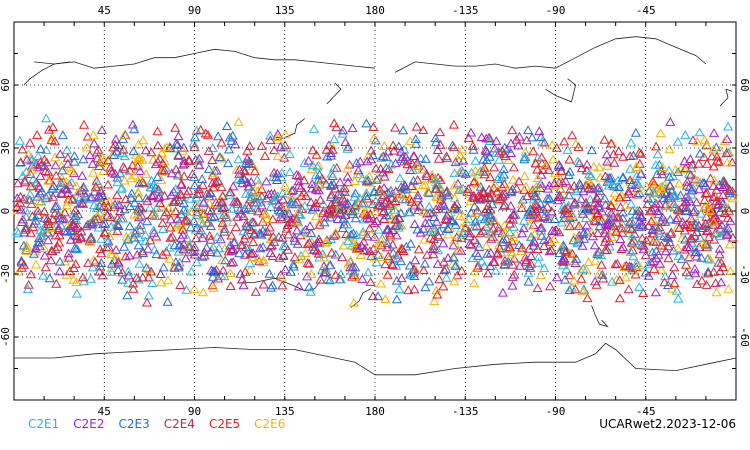 The height and width of the screenshot is (450, 750). I want to click on top-lon-label: -135, so click(465, 10).